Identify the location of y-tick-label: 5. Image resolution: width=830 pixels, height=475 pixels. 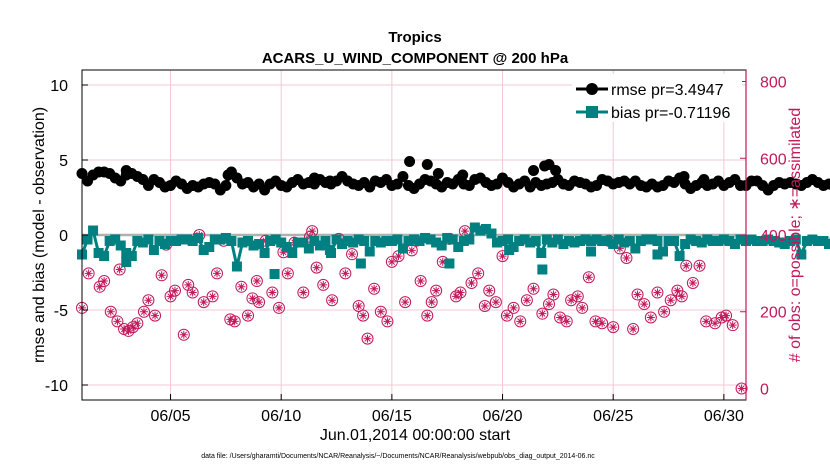
(63, 161).